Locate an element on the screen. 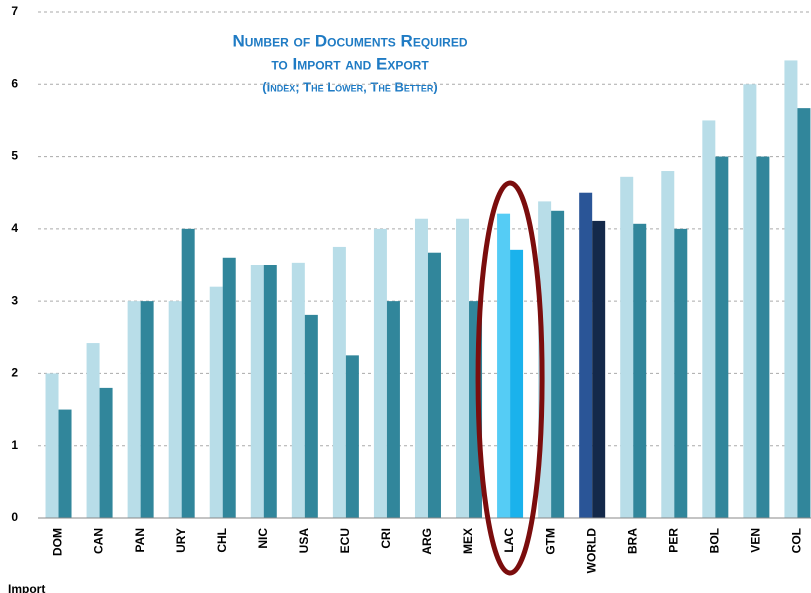  chart-subtitle: (Index; The Lower, The Better) is located at coordinates (349, 86).